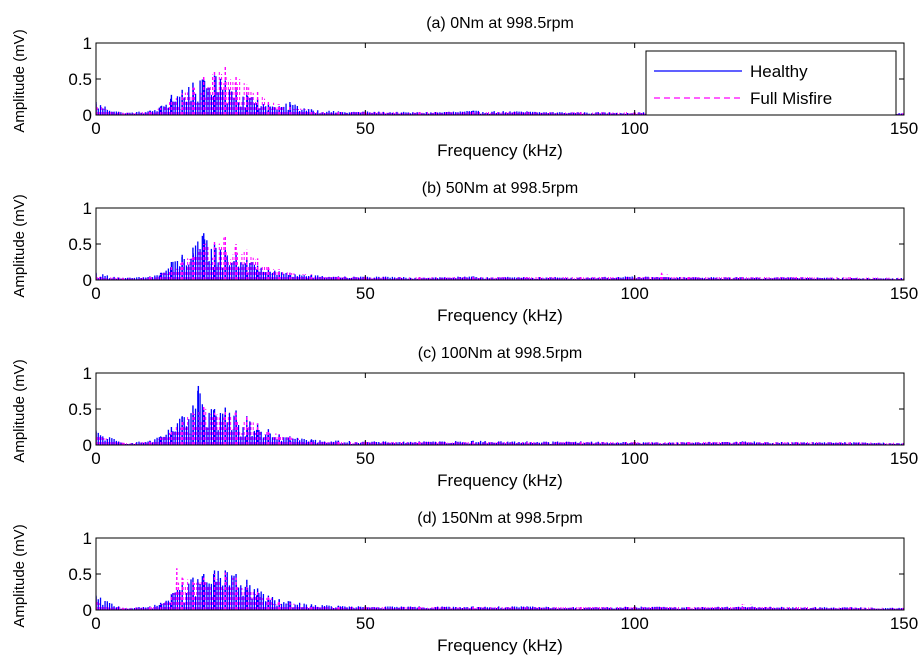 This screenshot has height=662, width=924. I want to click on legend: Healthy Full Misfire, so click(771, 83).